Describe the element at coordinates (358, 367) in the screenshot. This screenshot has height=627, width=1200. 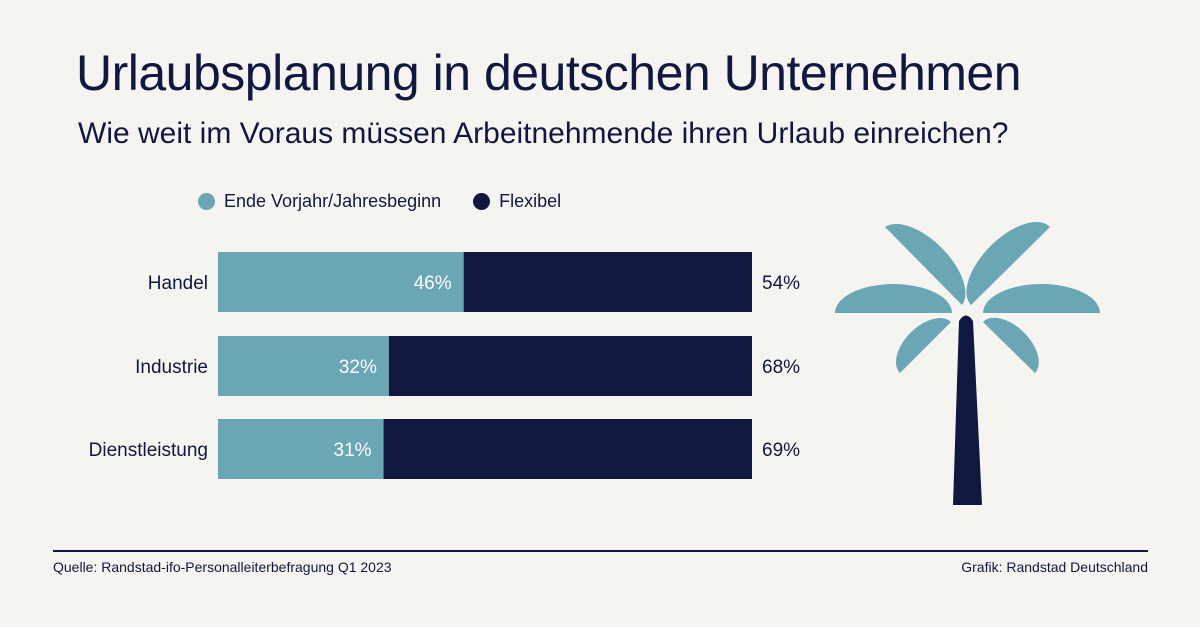
I see `data-label-ende-vorjahr: 32%` at that location.